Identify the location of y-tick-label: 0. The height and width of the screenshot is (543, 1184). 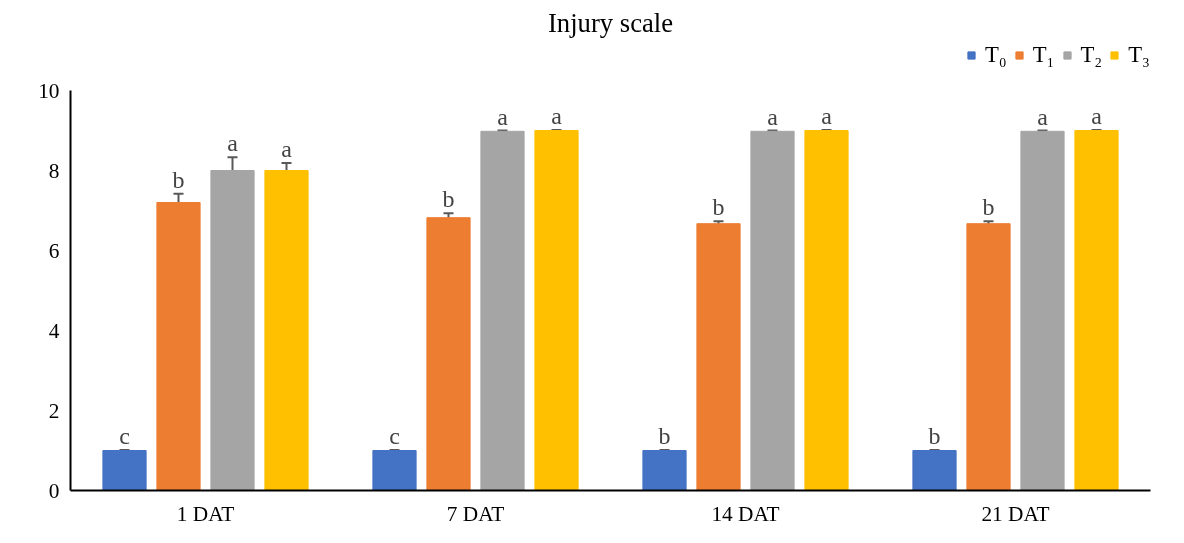
(54, 490).